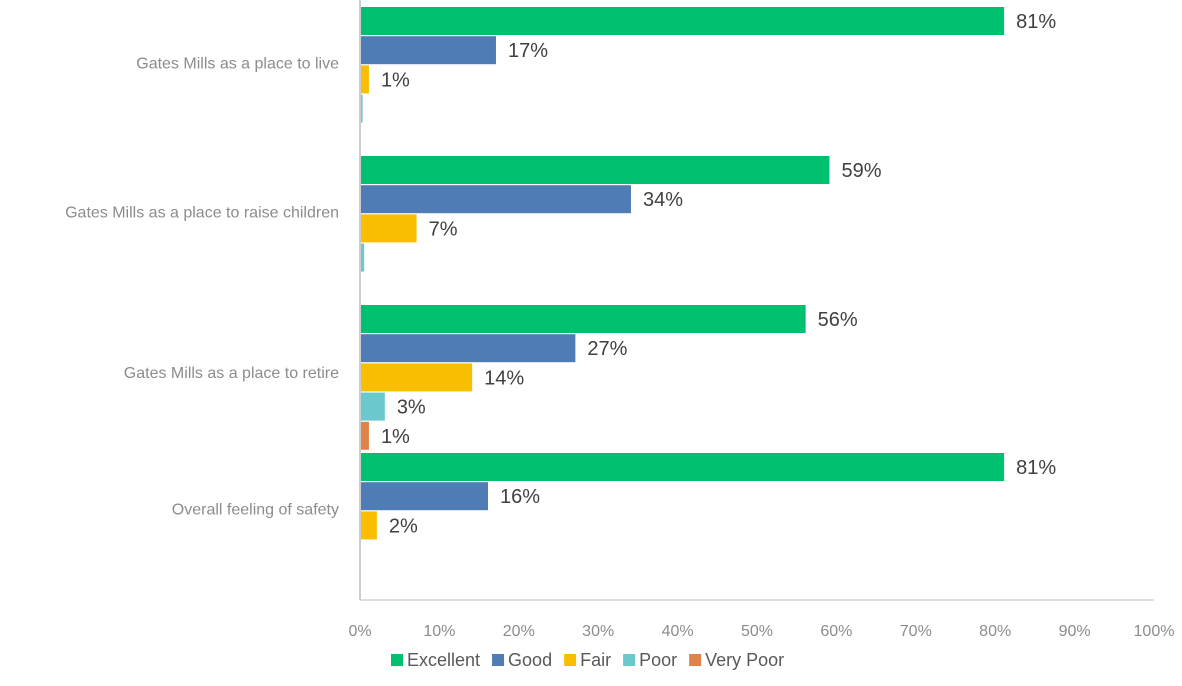 Image resolution: width=1182 pixels, height=686 pixels. Describe the element at coordinates (744, 660) in the screenshot. I see `legend-label-very-poor: Very Poor` at that location.